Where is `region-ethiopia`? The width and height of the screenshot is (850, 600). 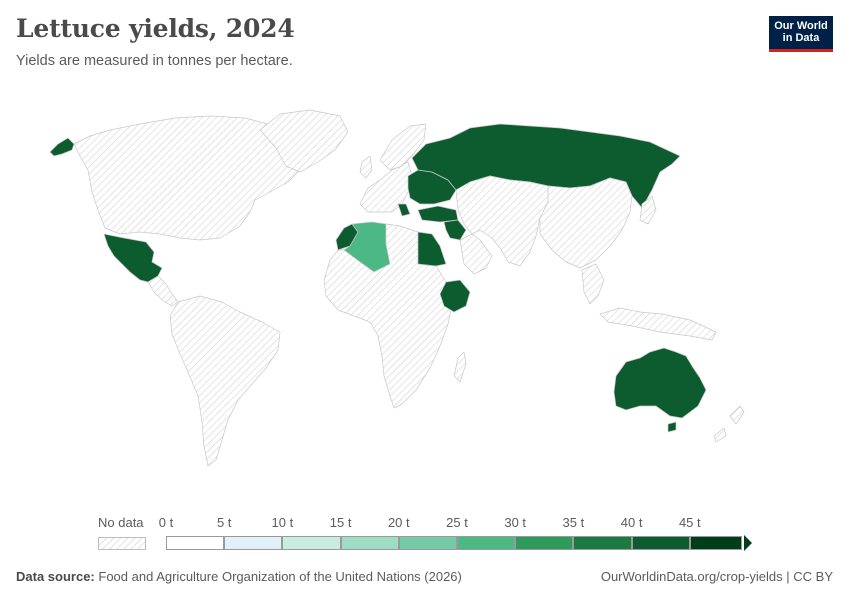 region-ethiopia is located at coordinates (455, 296).